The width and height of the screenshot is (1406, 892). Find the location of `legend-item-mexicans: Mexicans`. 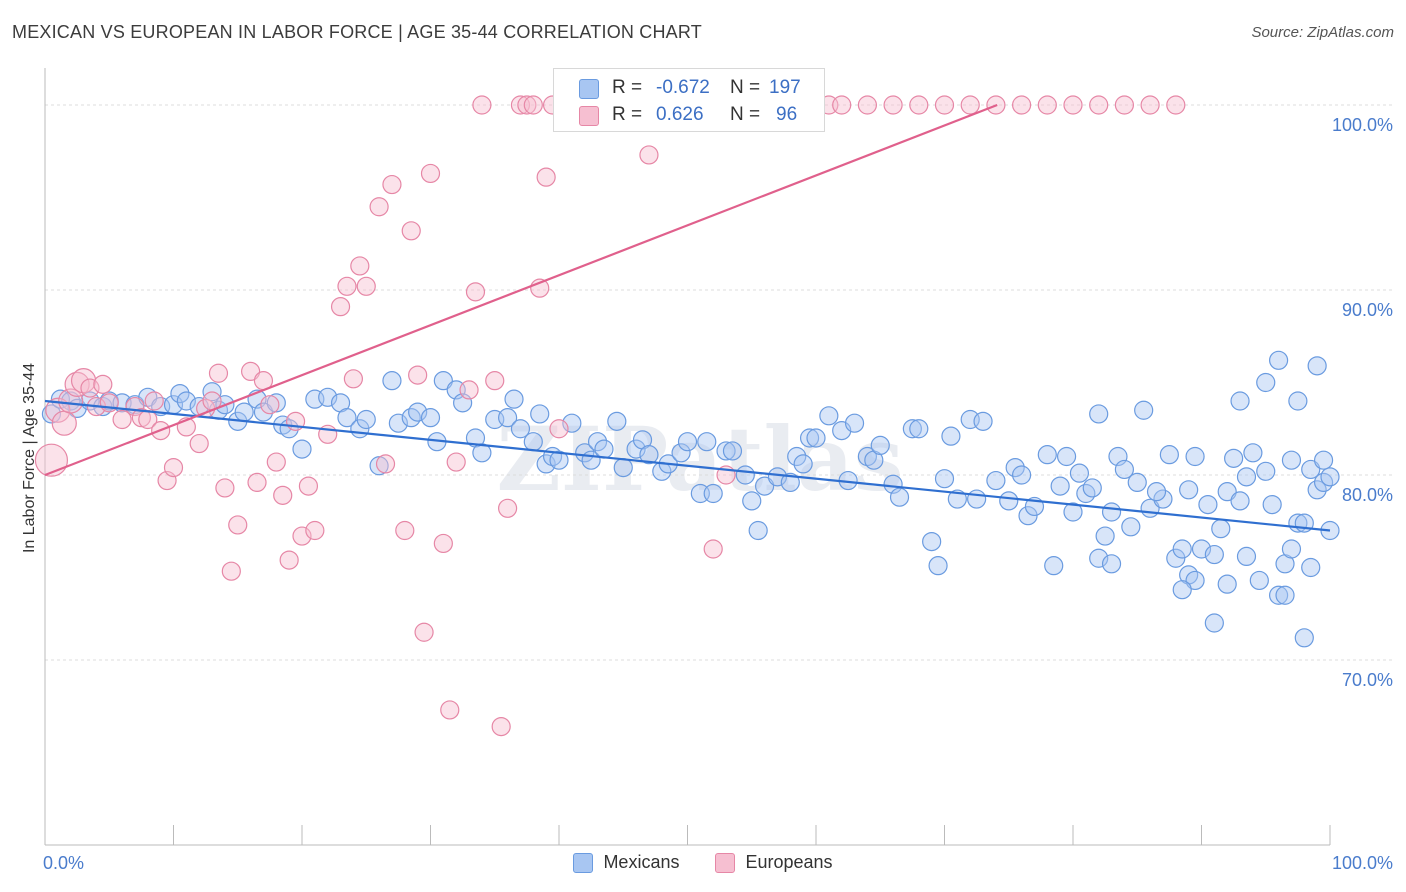

legend-item-mexicans: Mexicans is located at coordinates (626, 862).